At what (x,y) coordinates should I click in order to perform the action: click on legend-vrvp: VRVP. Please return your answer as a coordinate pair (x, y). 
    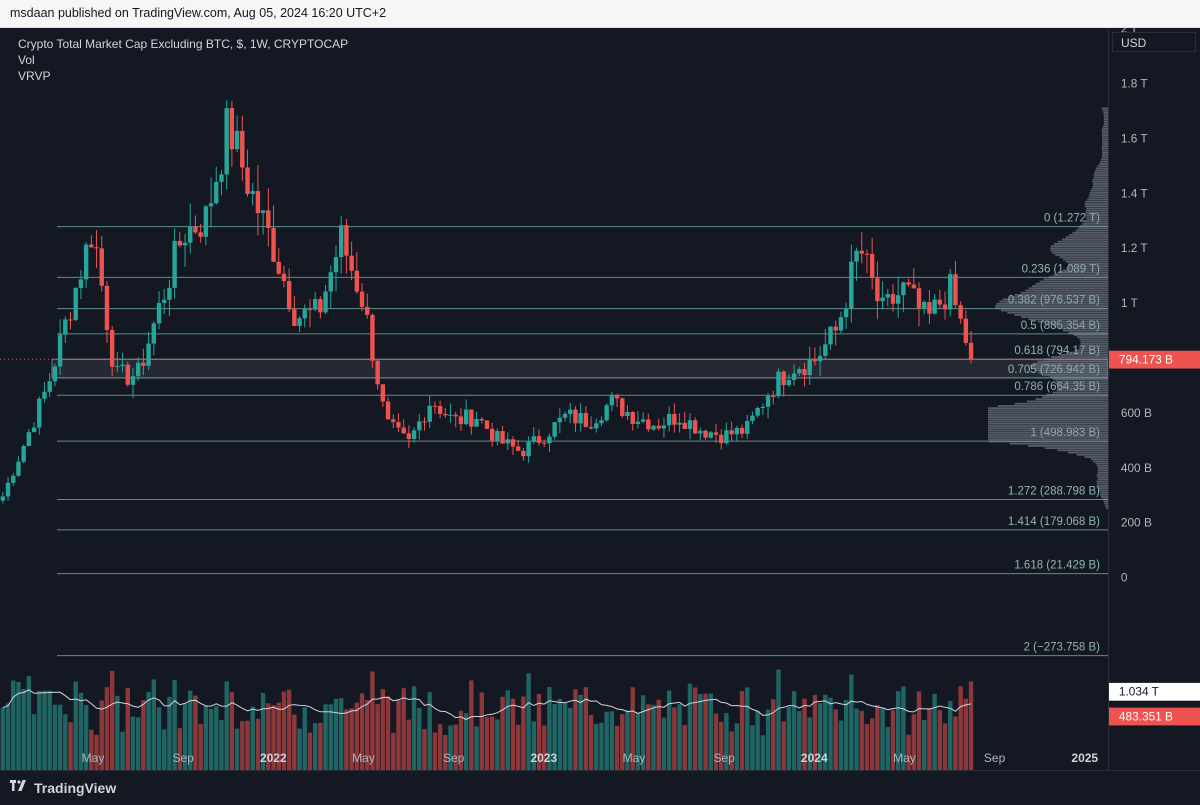
    Looking at the image, I should click on (34, 76).